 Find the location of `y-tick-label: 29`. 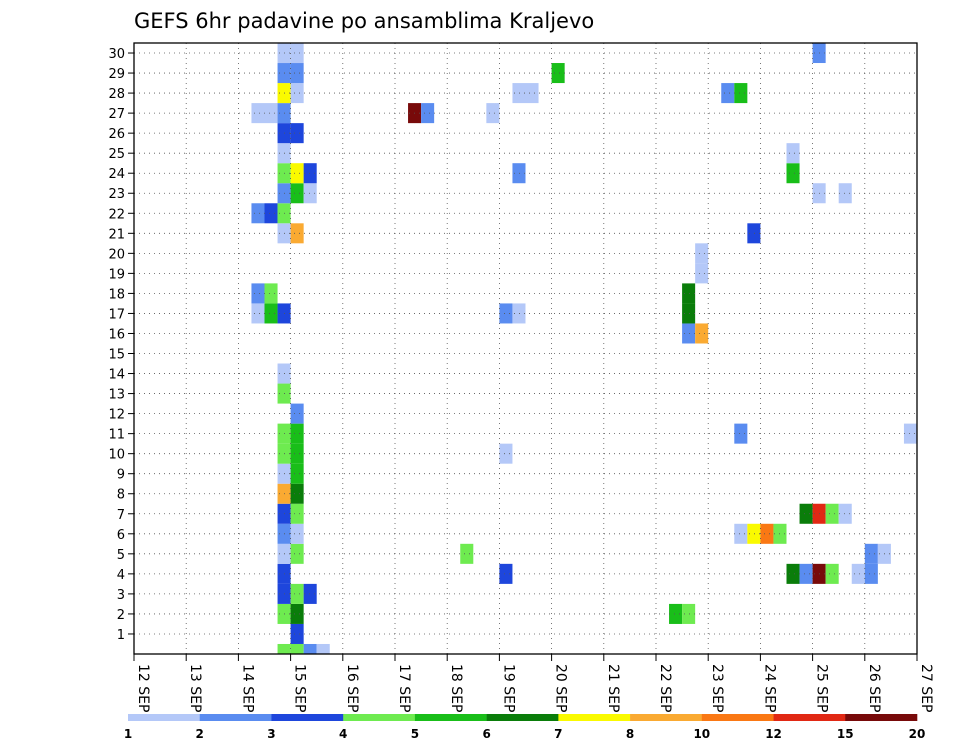

y-tick-label: 29 is located at coordinates (116, 74).